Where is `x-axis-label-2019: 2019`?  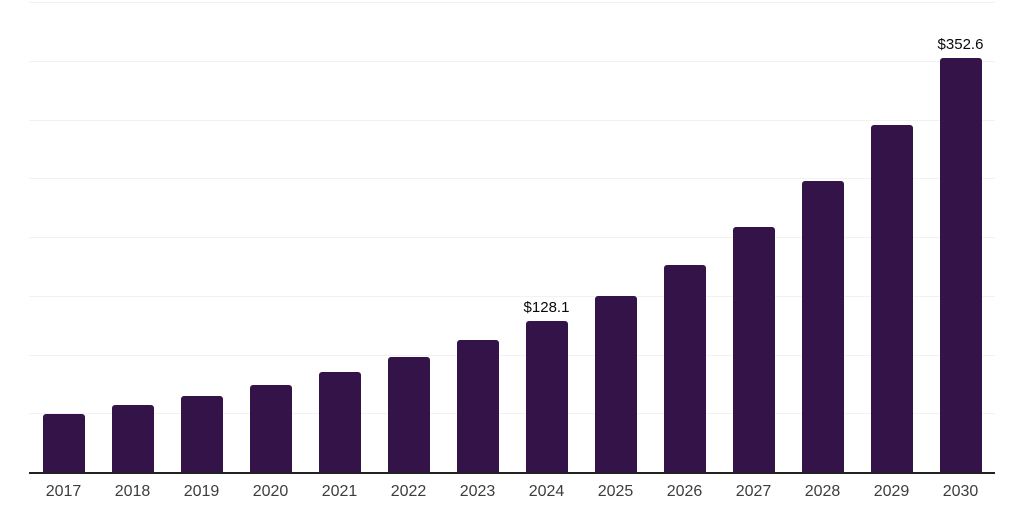 x-axis-label-2019: 2019 is located at coordinates (201, 491).